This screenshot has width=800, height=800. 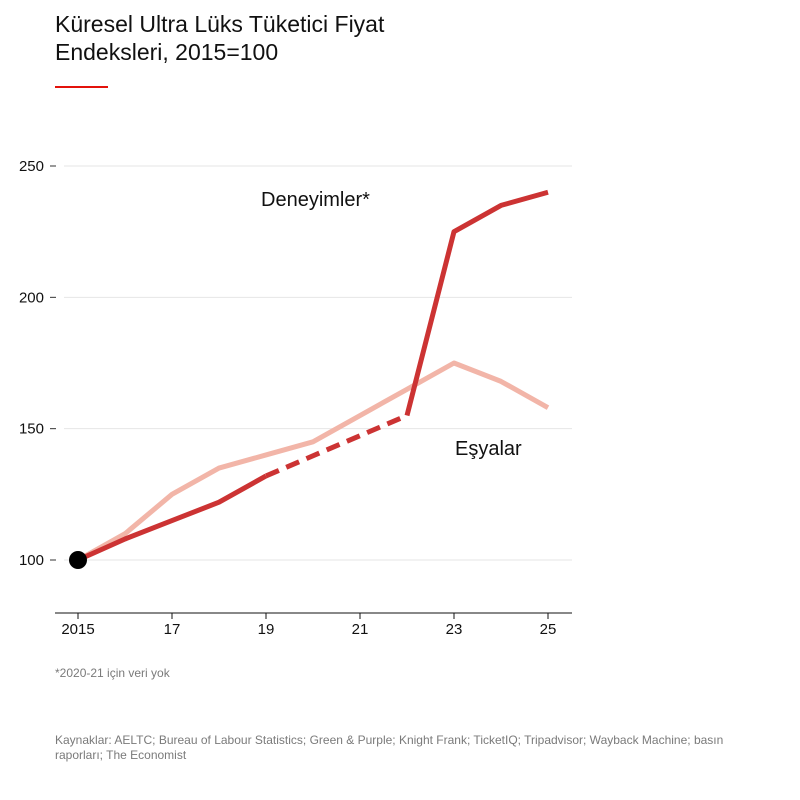 What do you see at coordinates (454, 629) in the screenshot?
I see `x-tick-label-2023: 23` at bounding box center [454, 629].